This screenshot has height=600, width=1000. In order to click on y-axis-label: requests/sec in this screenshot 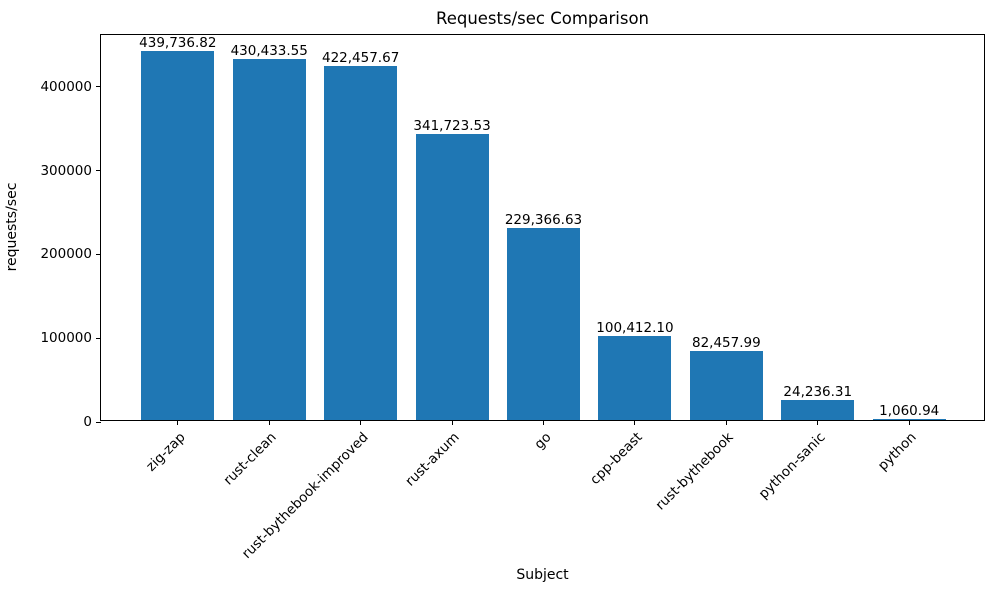, I will do `click(12, 227)`.